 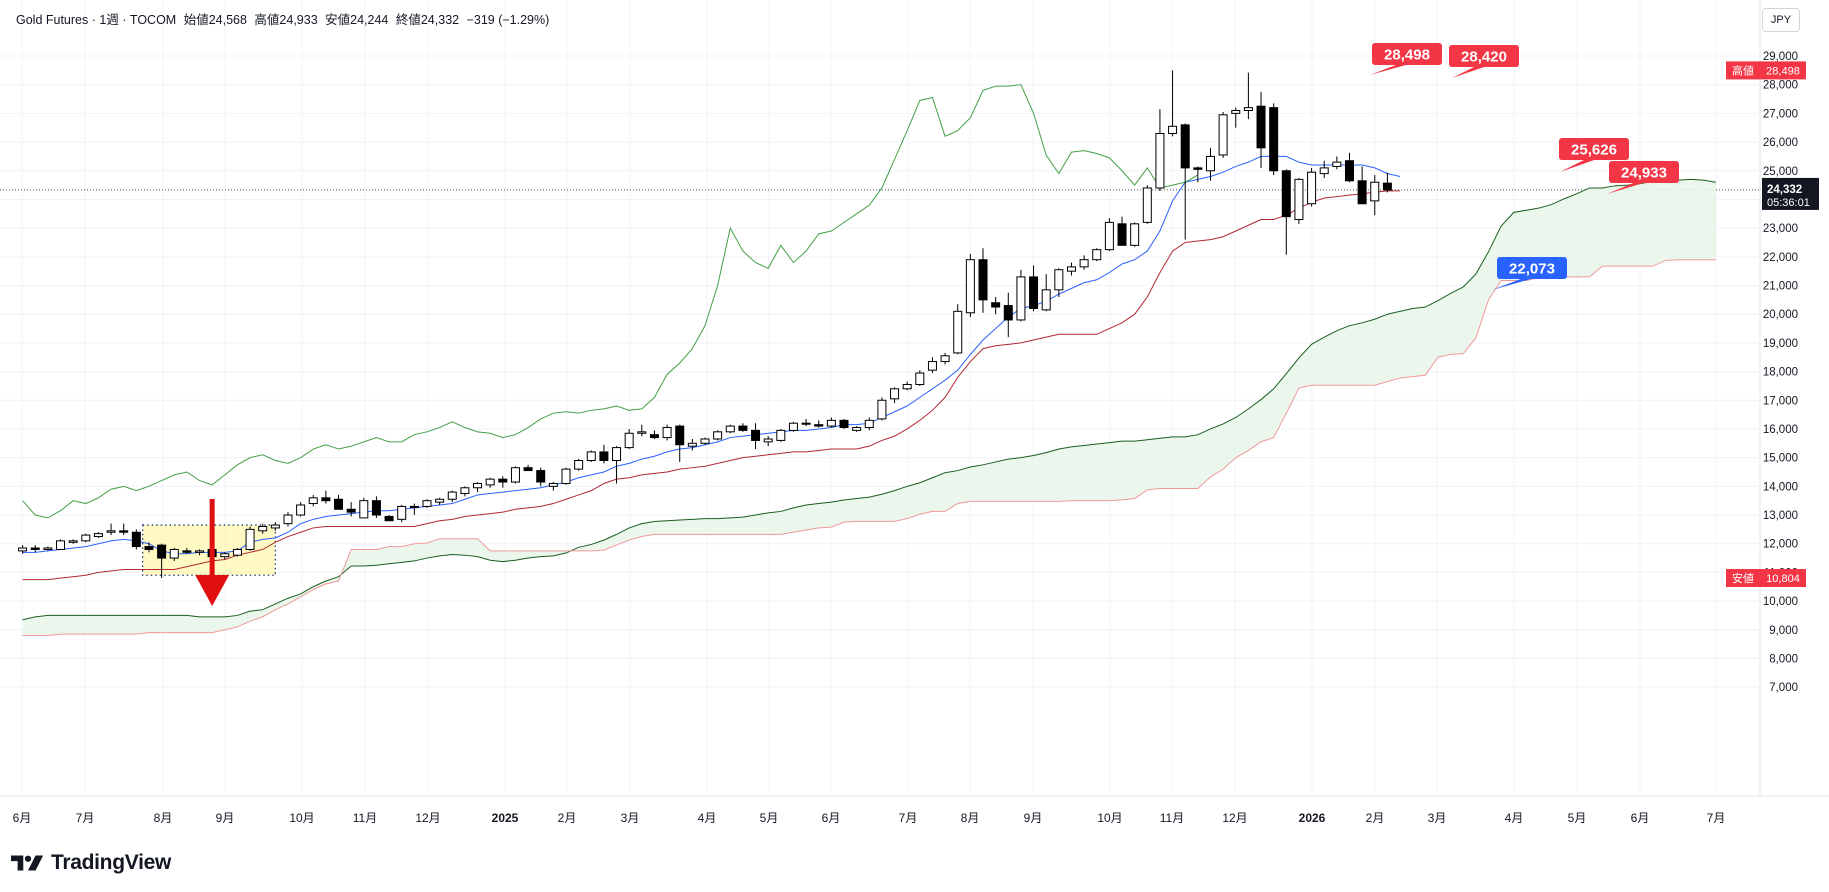 What do you see at coordinates (1780, 344) in the screenshot?
I see `price-tick-label: 19,000` at bounding box center [1780, 344].